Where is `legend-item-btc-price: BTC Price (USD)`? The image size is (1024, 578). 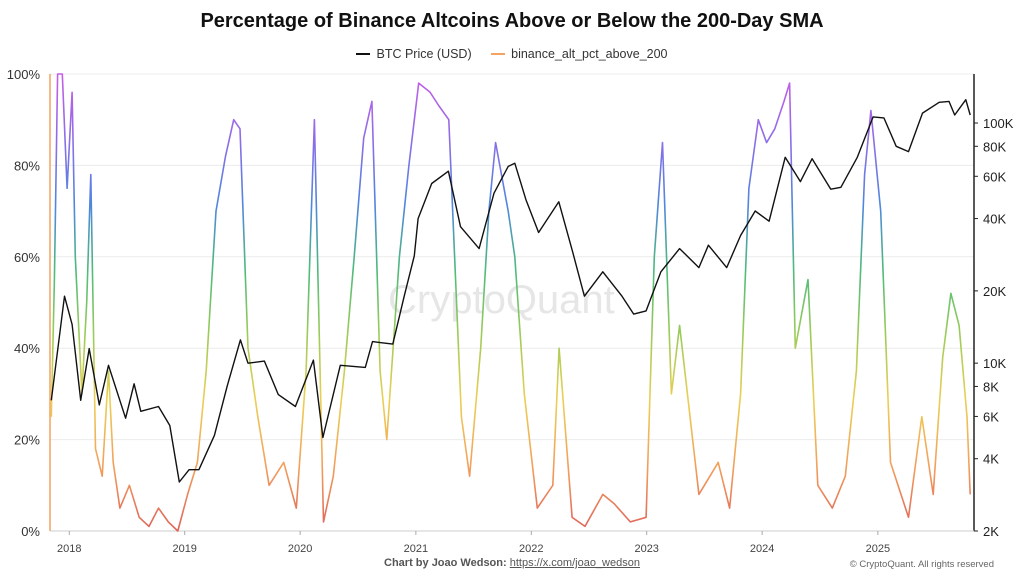
legend-item-btc-price: BTC Price (USD) is located at coordinates (414, 54).